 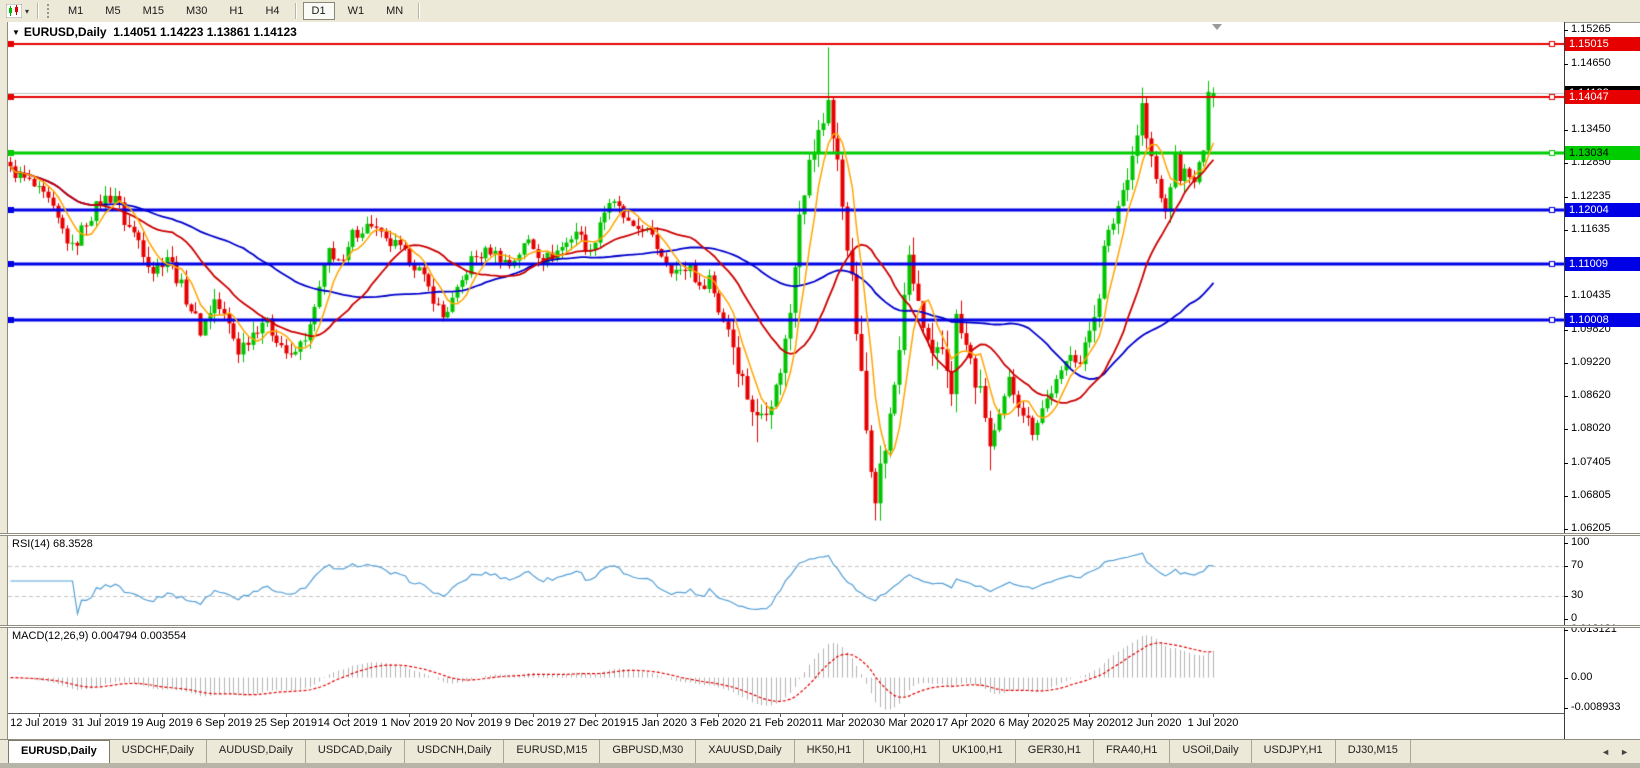 What do you see at coordinates (113, 11) in the screenshot?
I see `timeframe-button-m5: M5` at bounding box center [113, 11].